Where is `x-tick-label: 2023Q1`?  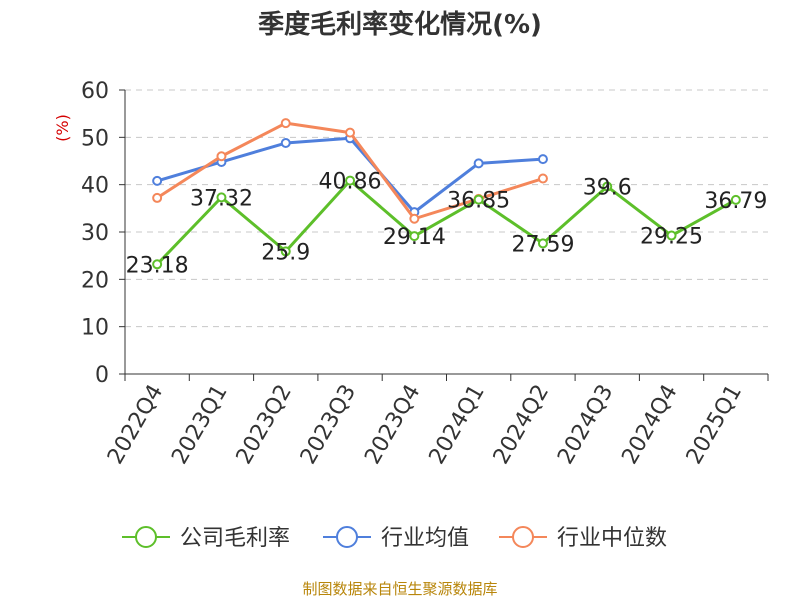
x-tick-label: 2023Q1 is located at coordinates (199, 425).